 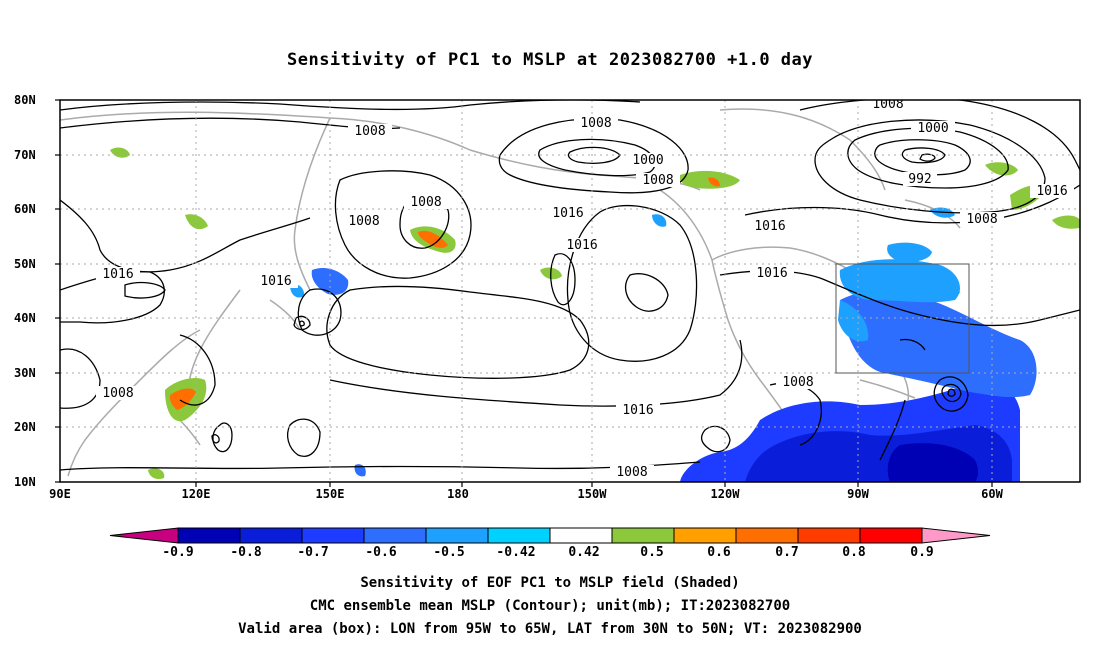 What do you see at coordinates (25, 209) in the screenshot?
I see `lat-label-60n: 60N` at bounding box center [25, 209].